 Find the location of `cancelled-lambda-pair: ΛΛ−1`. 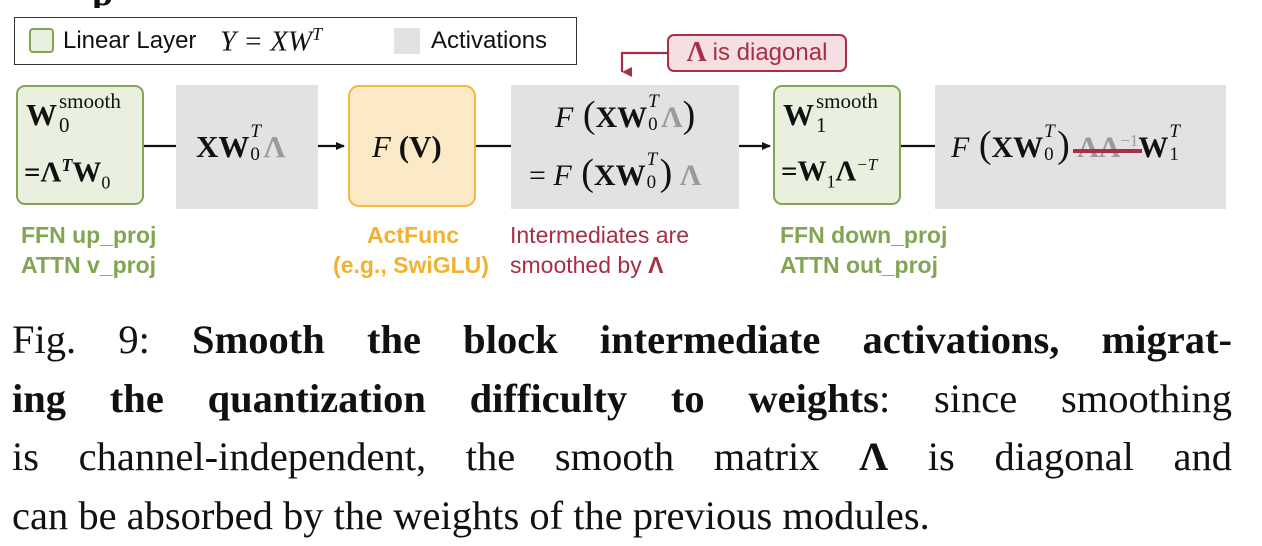

cancelled-lambda-pair: ΛΛ−1 is located at coordinates (1108, 148).